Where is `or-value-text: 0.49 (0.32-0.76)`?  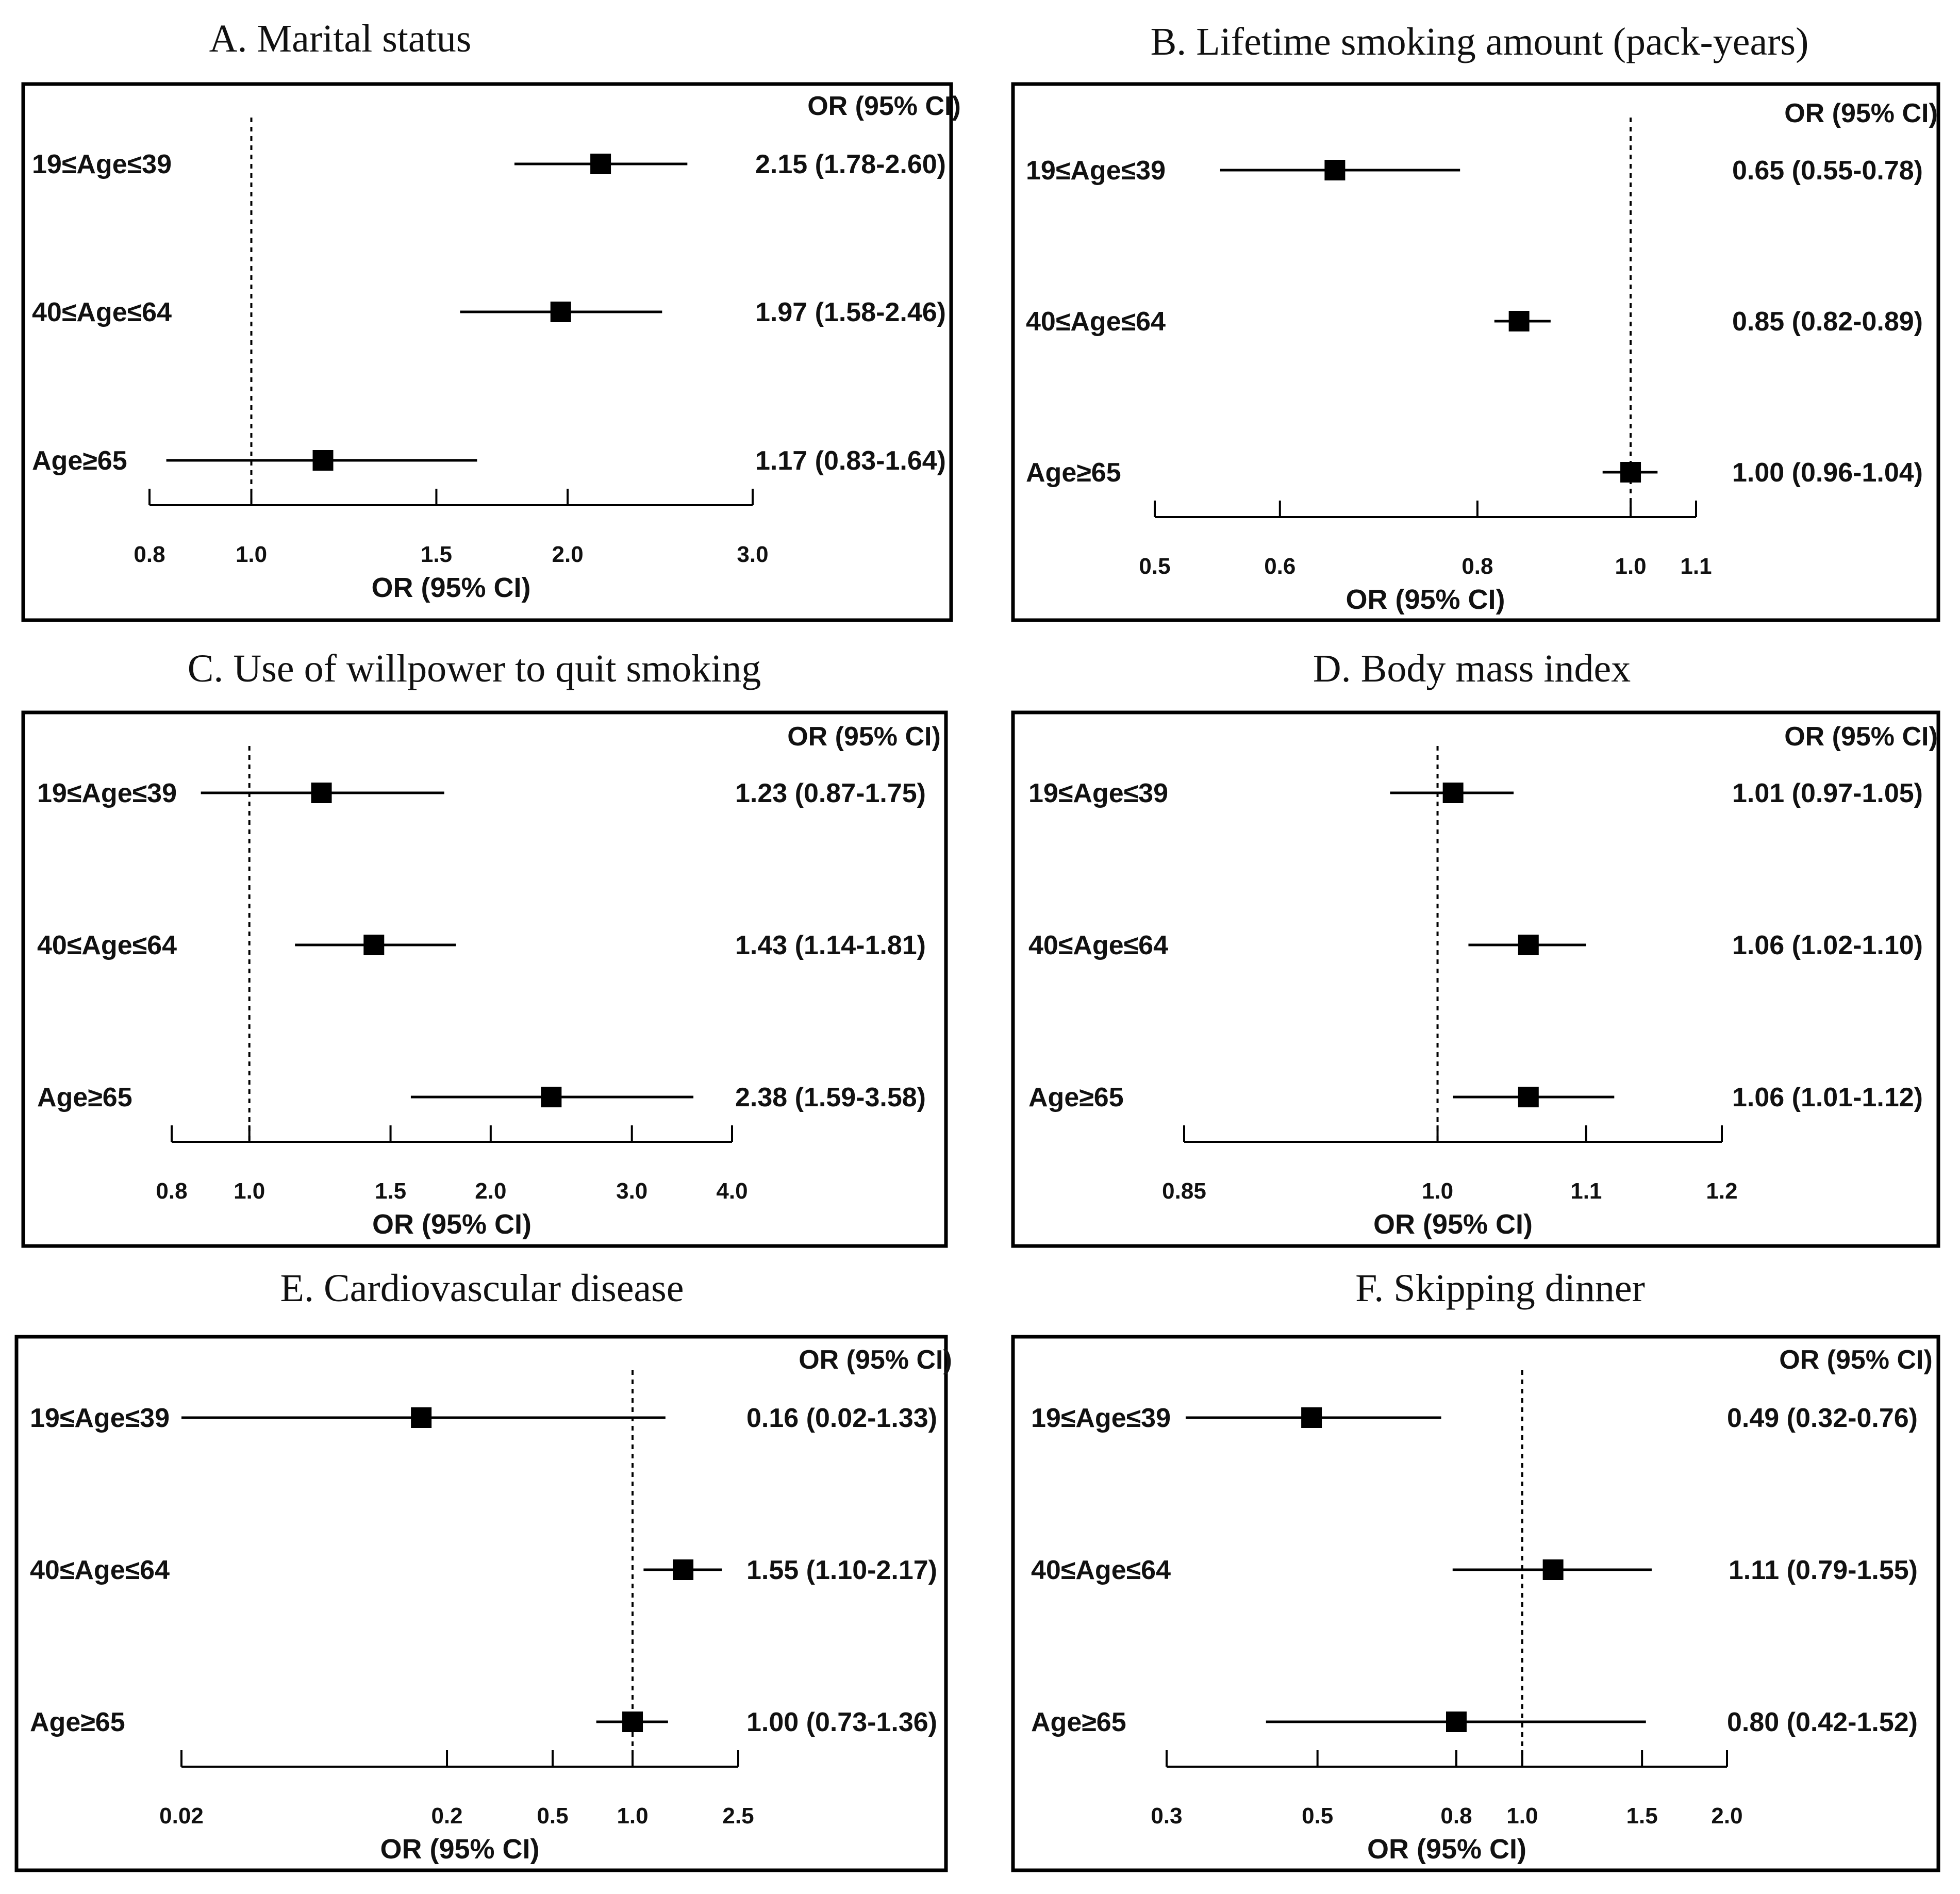 or-value-text: 0.49 (0.32-0.76) is located at coordinates (1823, 1418).